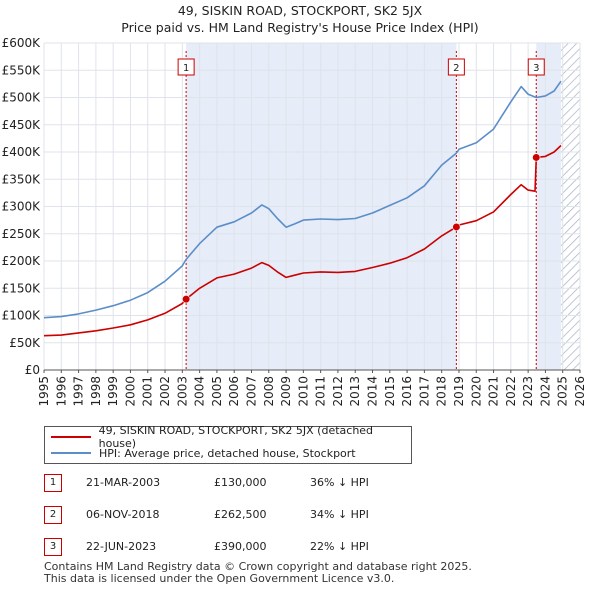  What do you see at coordinates (22, 152) in the screenshot?
I see `y-tick-label: £400K` at bounding box center [22, 152].